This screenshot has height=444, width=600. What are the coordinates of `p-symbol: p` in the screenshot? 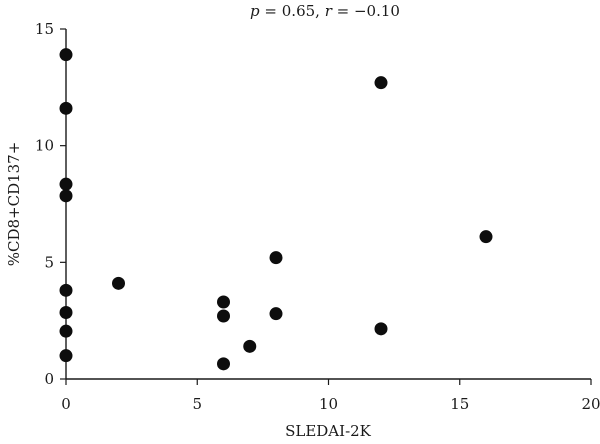 It's located at (255, 11).